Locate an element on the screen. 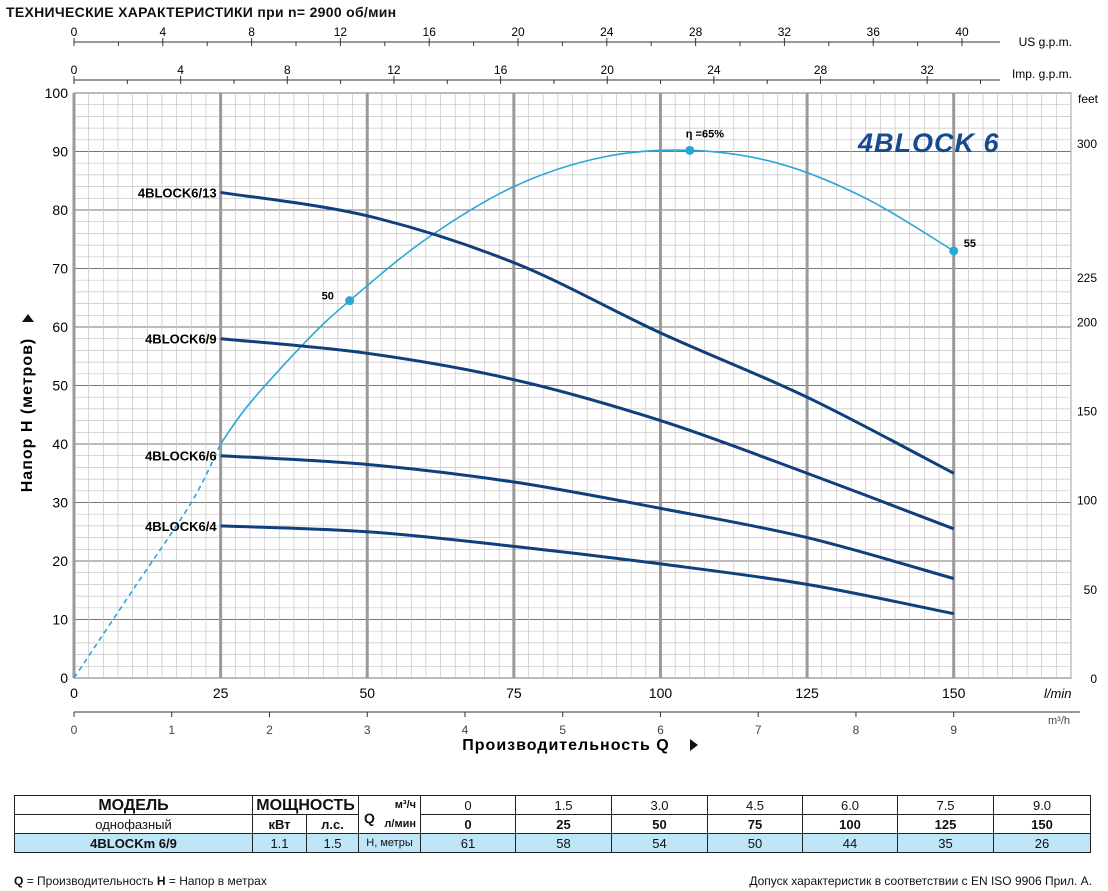  us-gpm-tick-label: 32 is located at coordinates (785, 32).